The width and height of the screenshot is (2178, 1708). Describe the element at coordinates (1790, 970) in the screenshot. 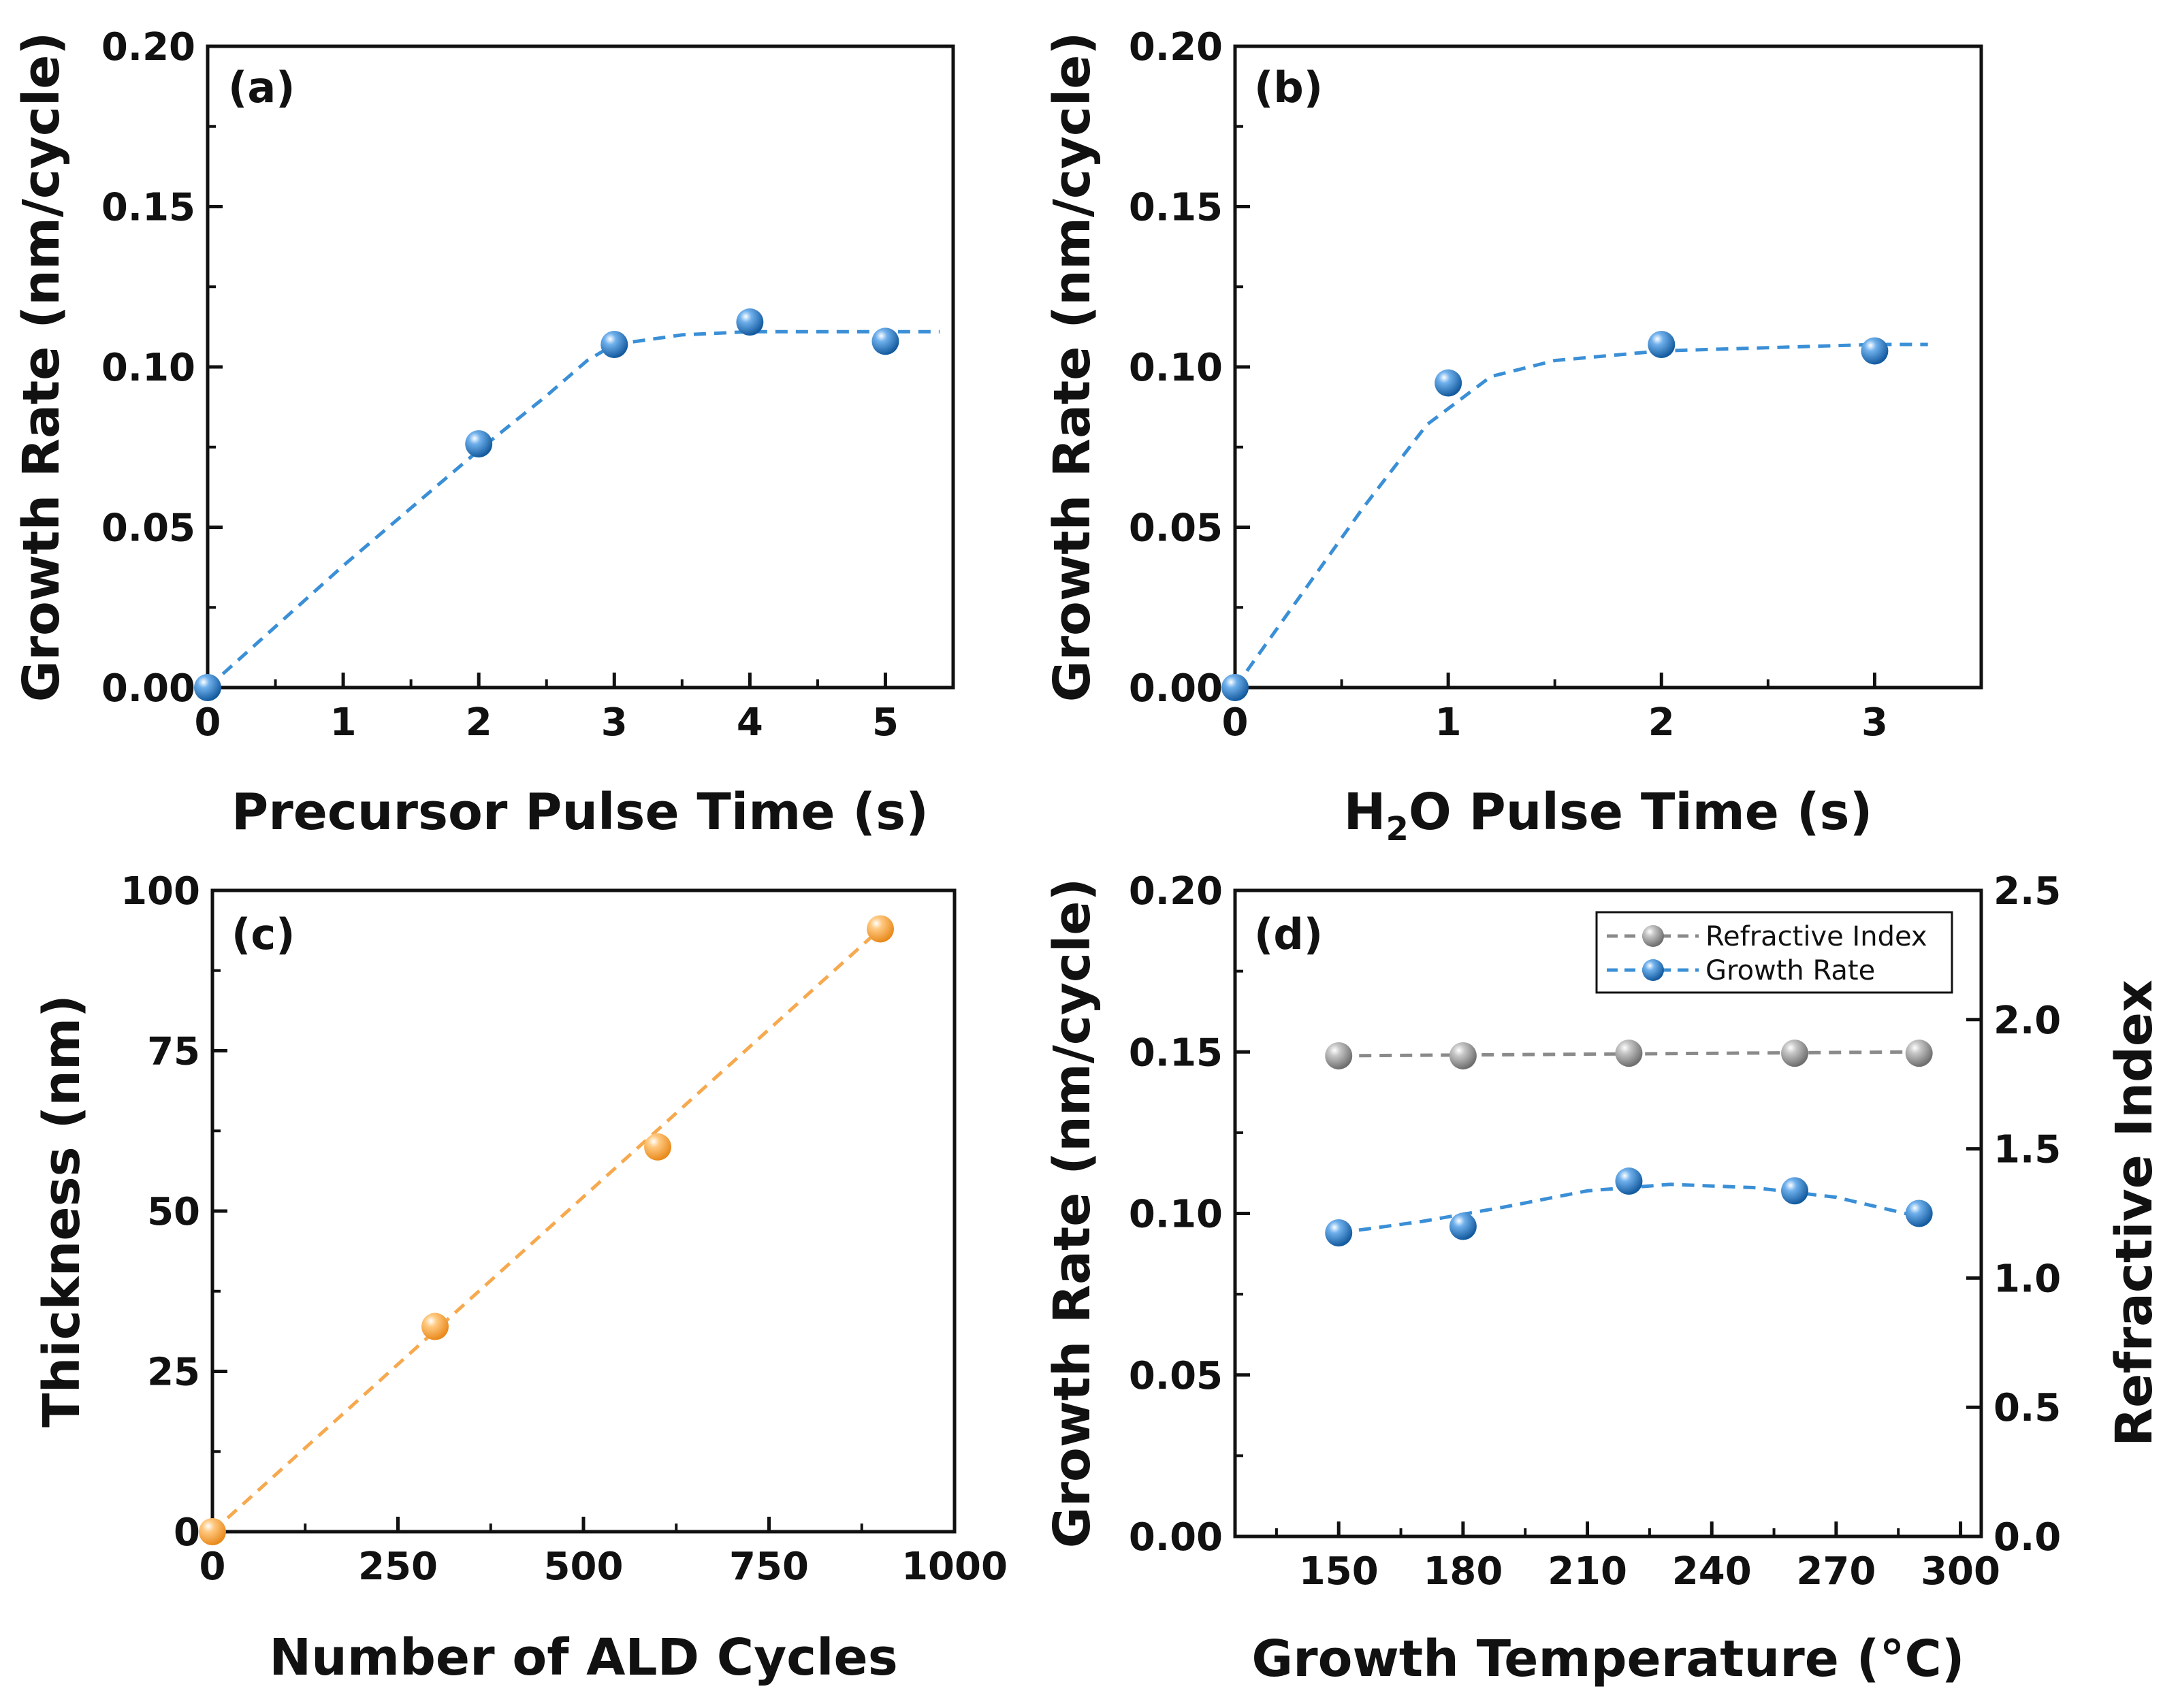

I see `legend-label-growth: Growth Rate` at that location.